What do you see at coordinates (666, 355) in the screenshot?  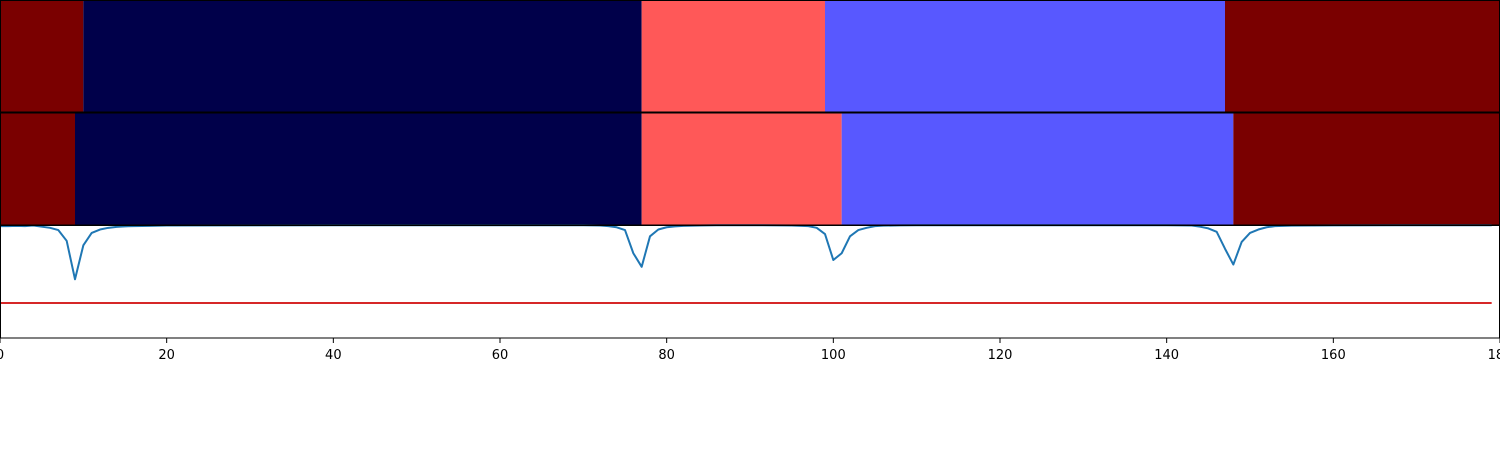 I see `x-tick-label-80: 80` at bounding box center [666, 355].